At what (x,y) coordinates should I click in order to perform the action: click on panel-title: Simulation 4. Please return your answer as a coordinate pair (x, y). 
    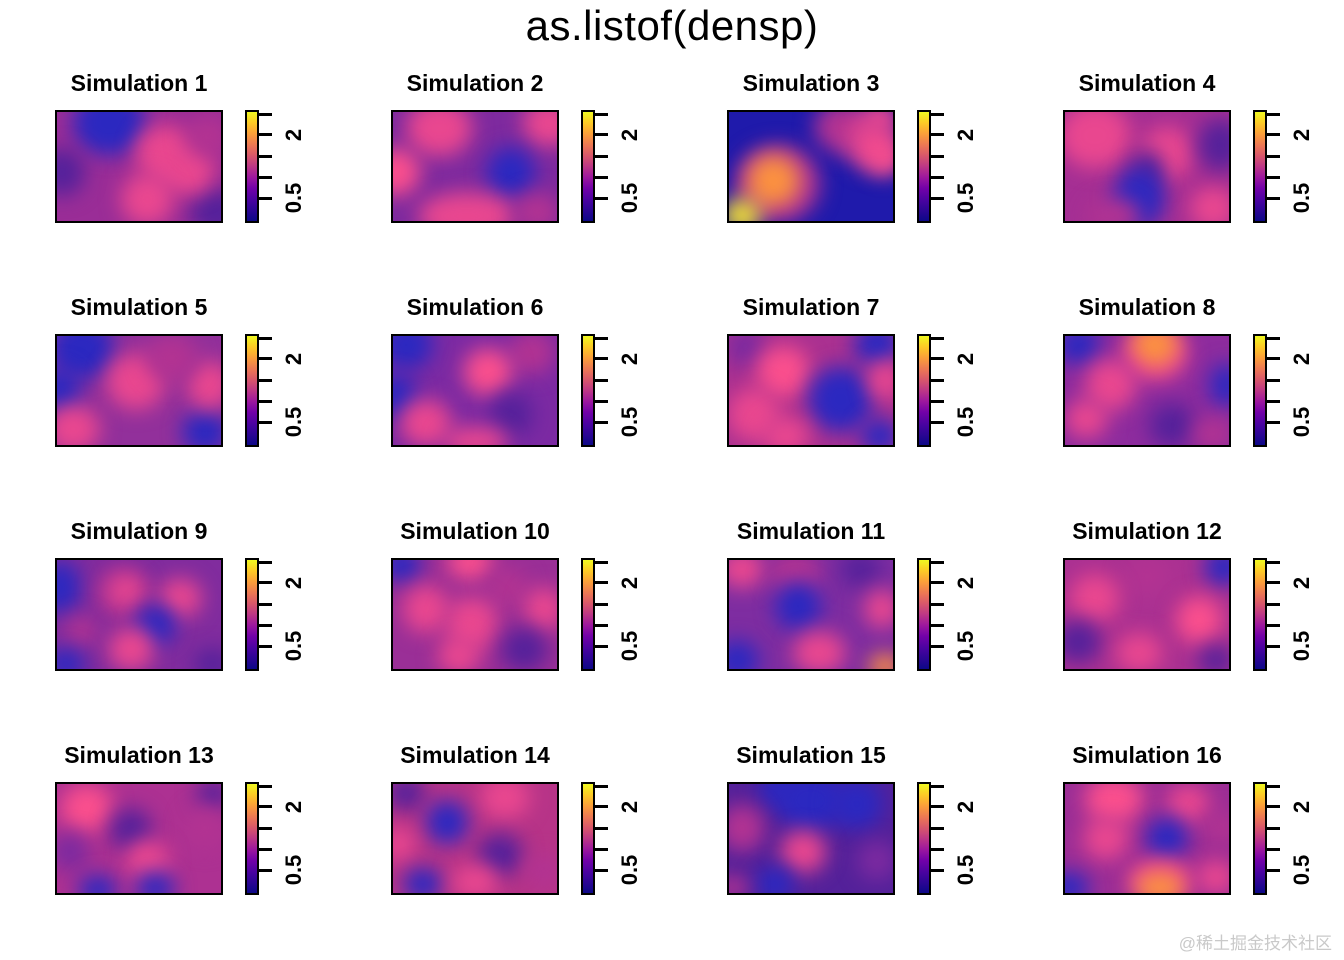
    Looking at the image, I should click on (1147, 83).